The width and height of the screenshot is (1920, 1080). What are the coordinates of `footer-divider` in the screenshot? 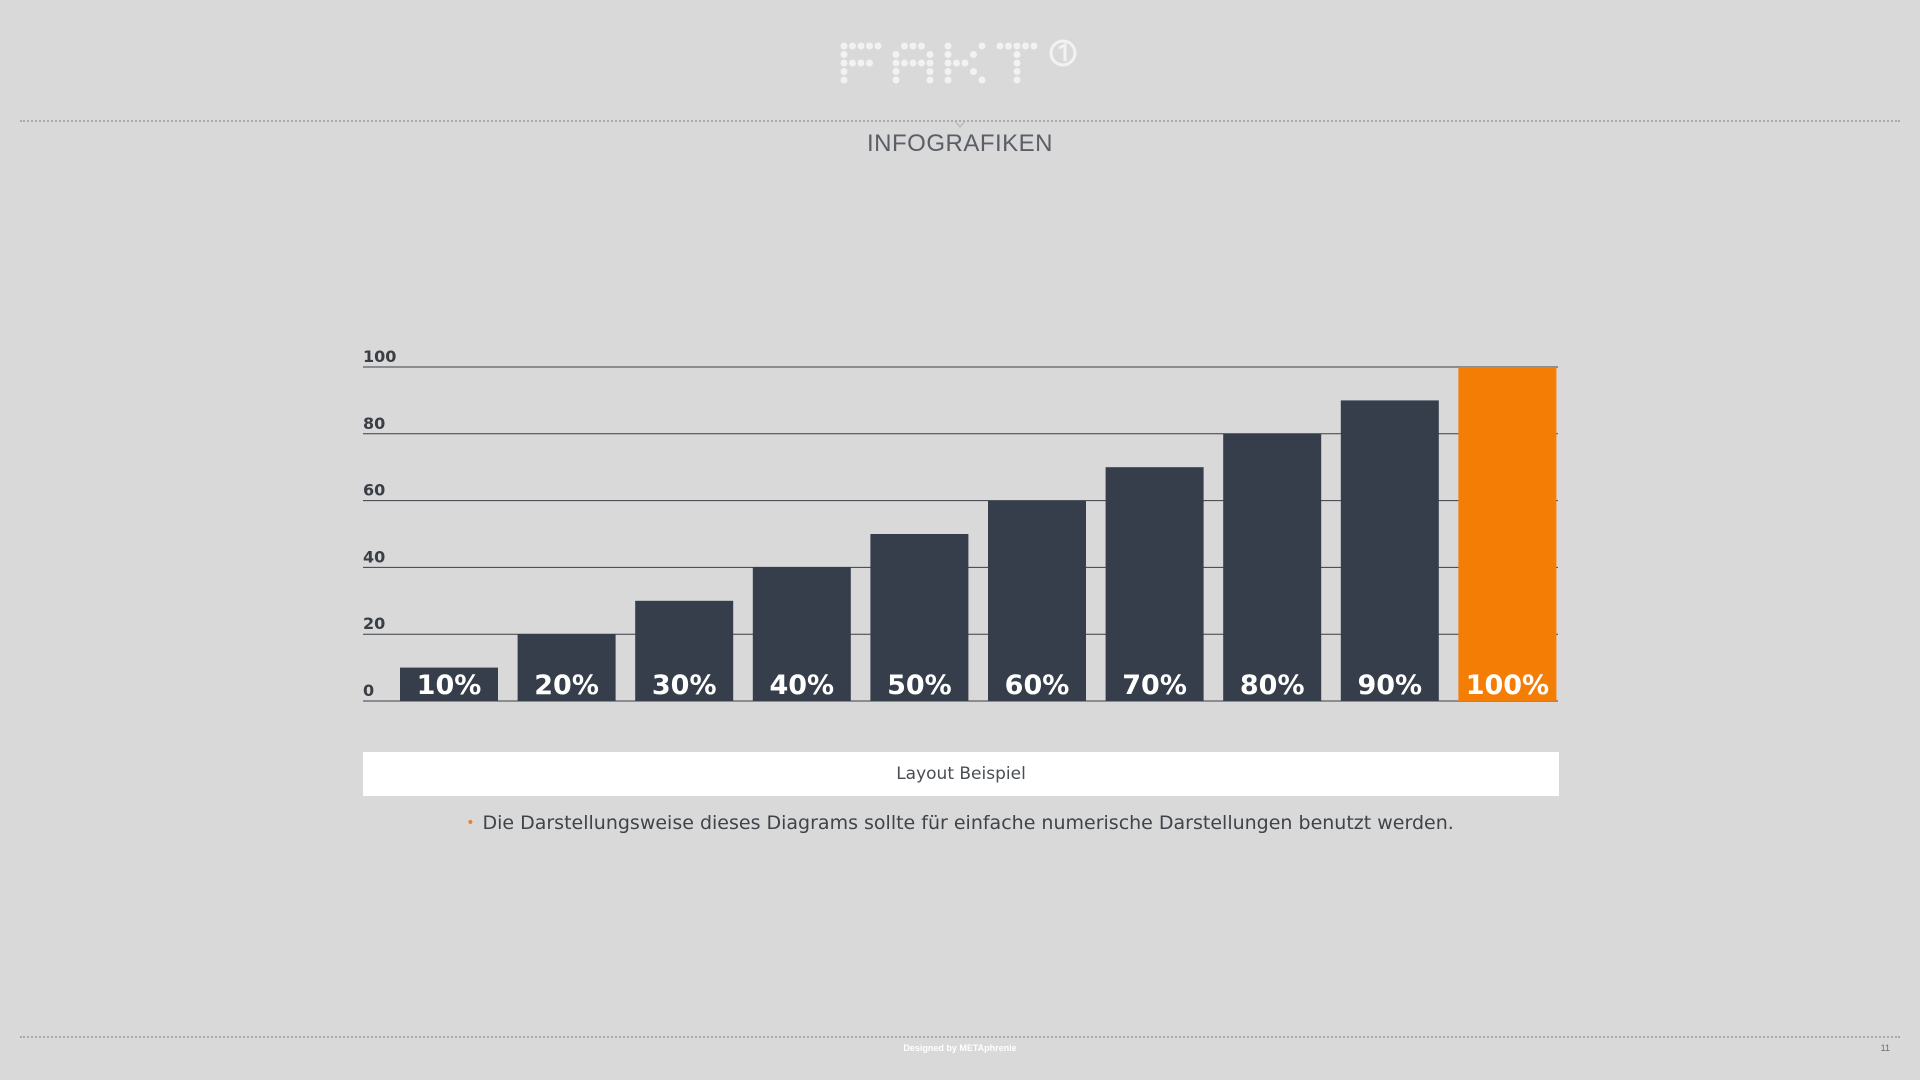 It's located at (960, 1037).